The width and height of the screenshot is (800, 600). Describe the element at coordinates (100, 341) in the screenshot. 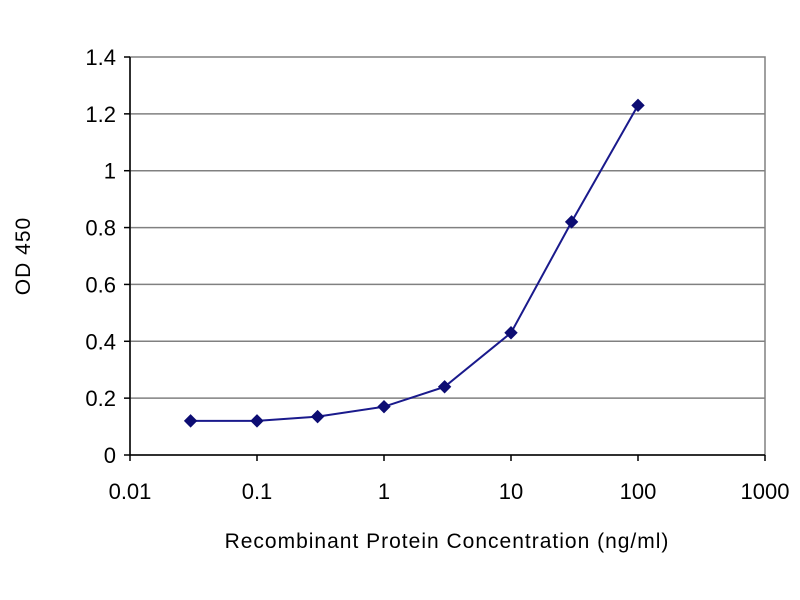

I see `y-tick-label: 0.4` at that location.